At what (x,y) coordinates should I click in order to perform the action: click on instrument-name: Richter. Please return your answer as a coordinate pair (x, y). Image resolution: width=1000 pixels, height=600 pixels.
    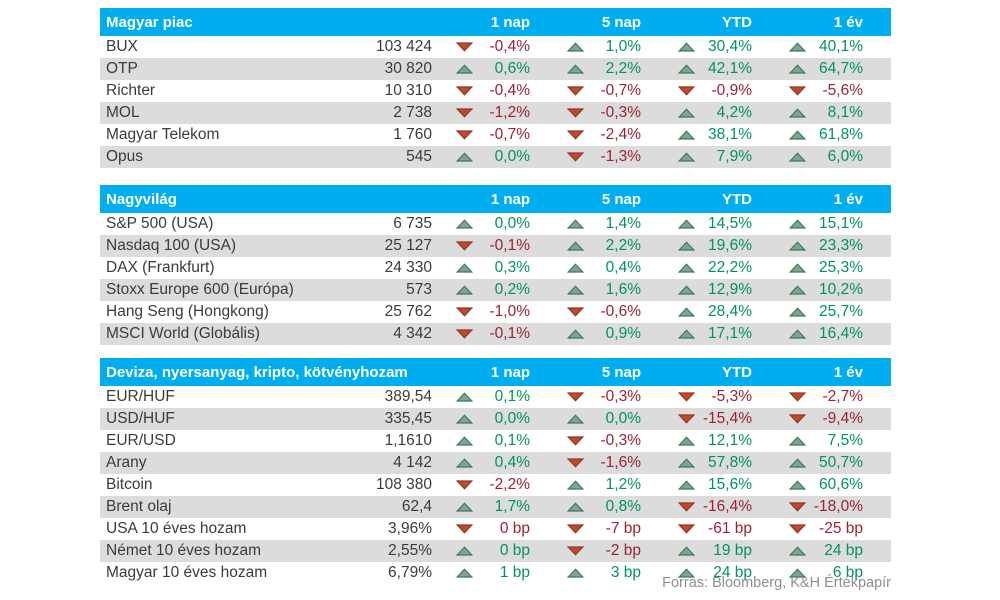
    Looking at the image, I should click on (131, 90).